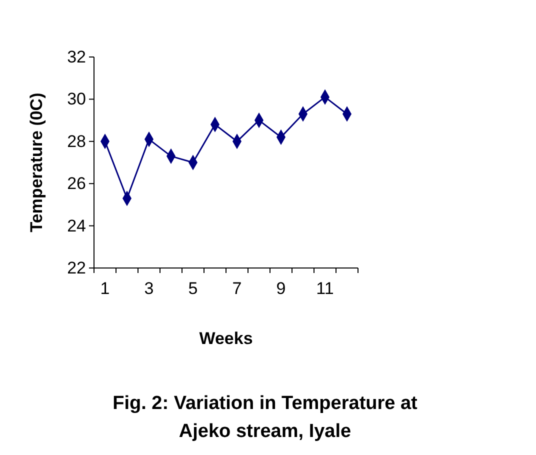 The image size is (536, 455). I want to click on y-tick-label: 24, so click(76, 226).